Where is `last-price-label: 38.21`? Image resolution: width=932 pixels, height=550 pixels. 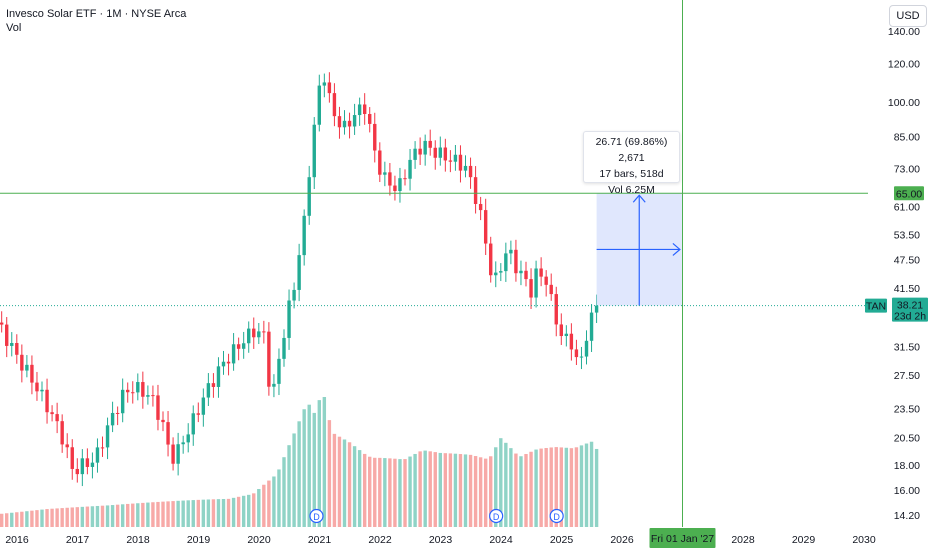
last-price-label: 38.21 is located at coordinates (910, 306).